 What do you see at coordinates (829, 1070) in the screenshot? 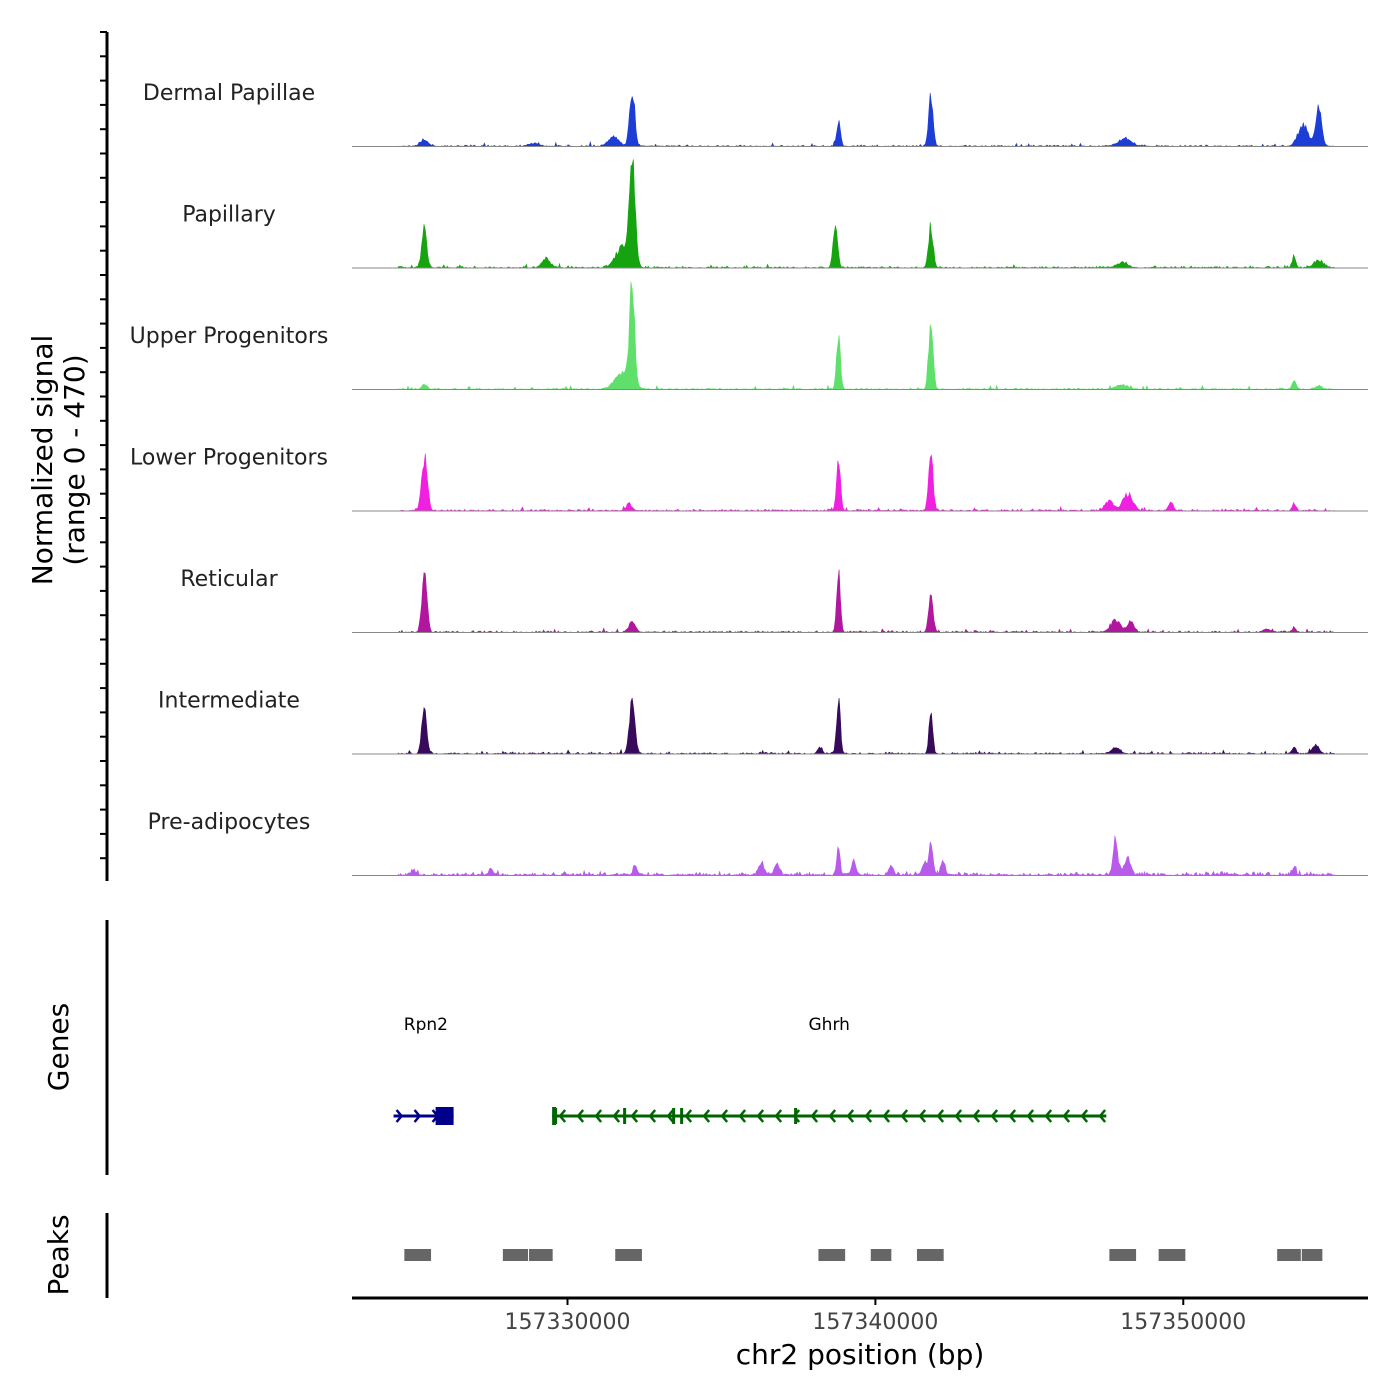
I see `gene-ghrh: Ghrh` at bounding box center [829, 1070].